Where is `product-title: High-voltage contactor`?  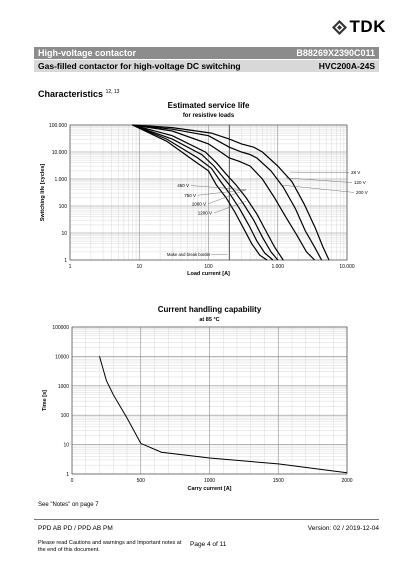
product-title: High-voltage contactor is located at coordinates (87, 53).